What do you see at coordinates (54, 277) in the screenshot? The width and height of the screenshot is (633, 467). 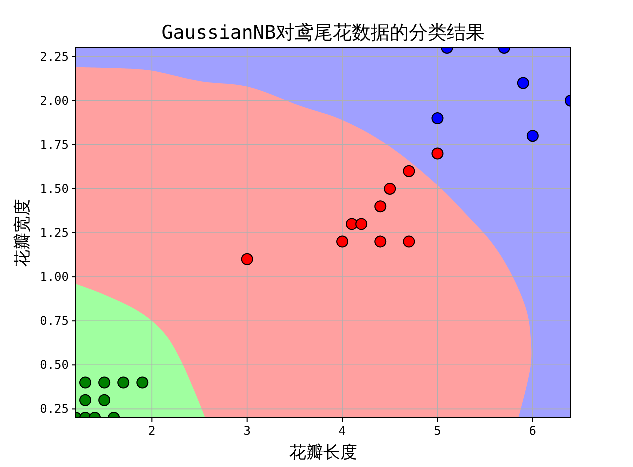 I see `y-tick-label: 1.00` at bounding box center [54, 277].